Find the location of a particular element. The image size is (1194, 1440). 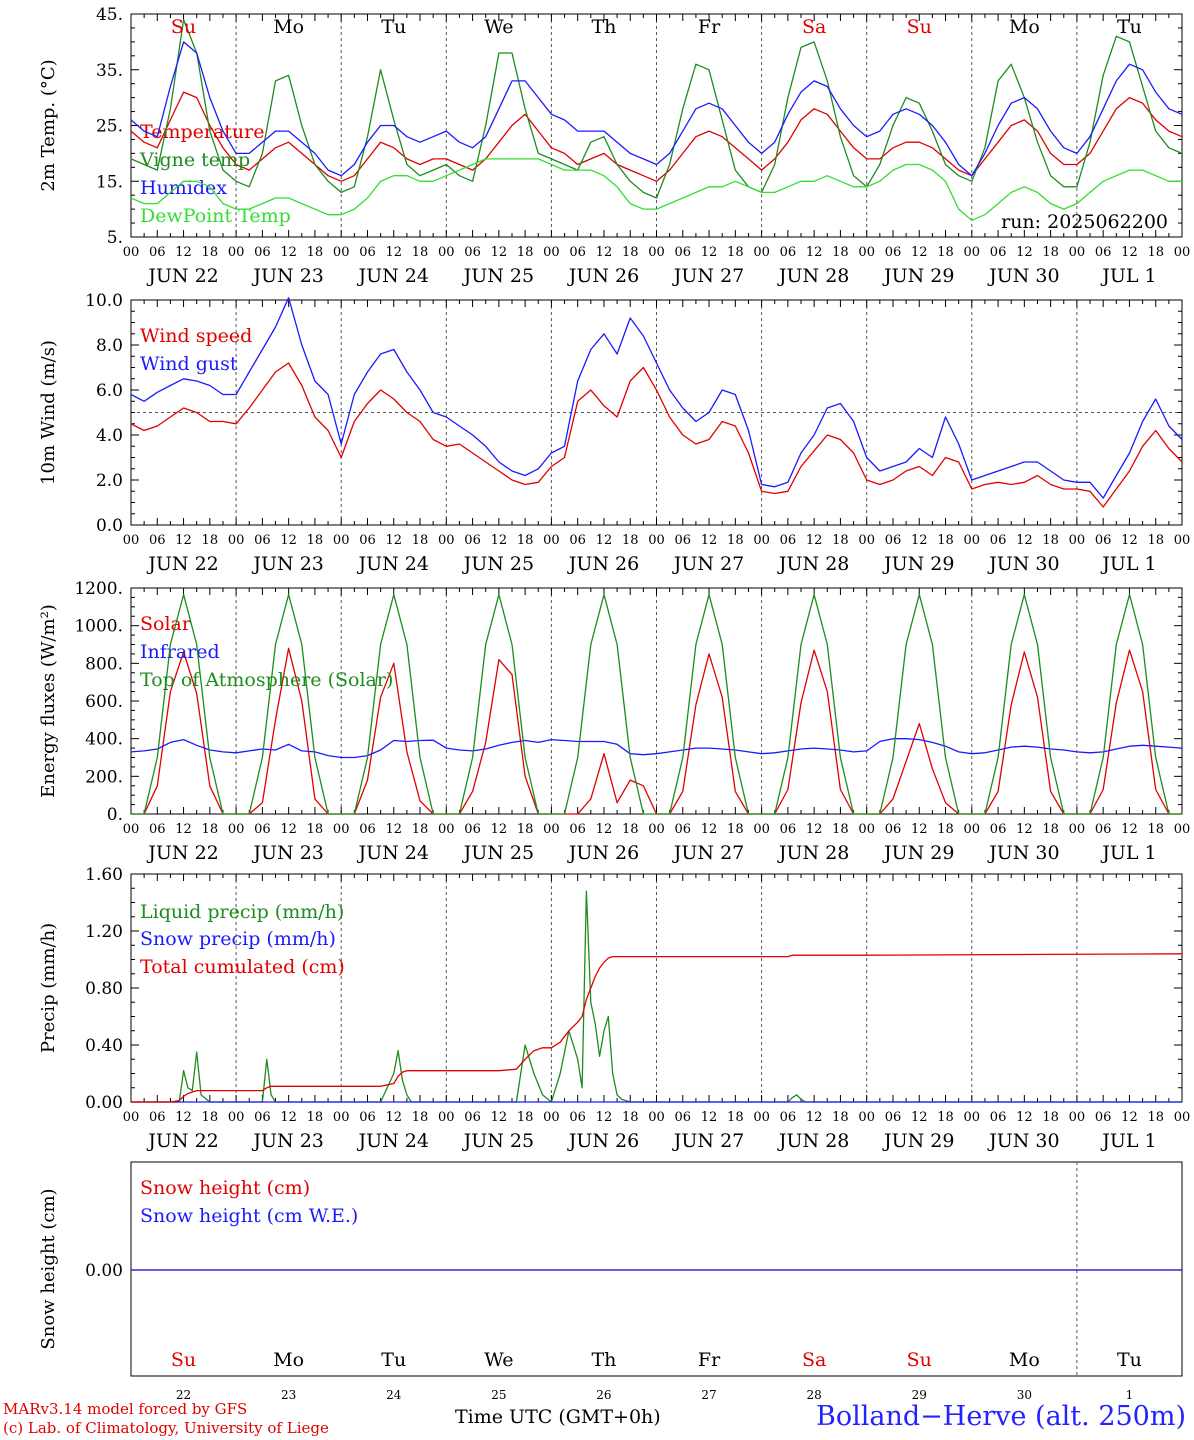

day-label: JUL 1 is located at coordinates (1128, 853).